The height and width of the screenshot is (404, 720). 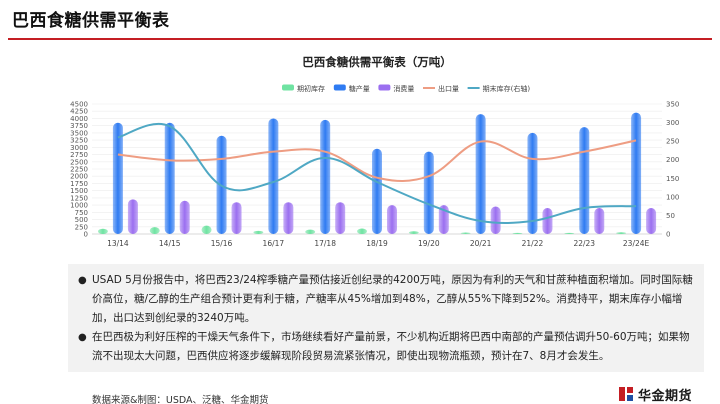 I want to click on x-tick-label: 20/21, so click(x=481, y=243).